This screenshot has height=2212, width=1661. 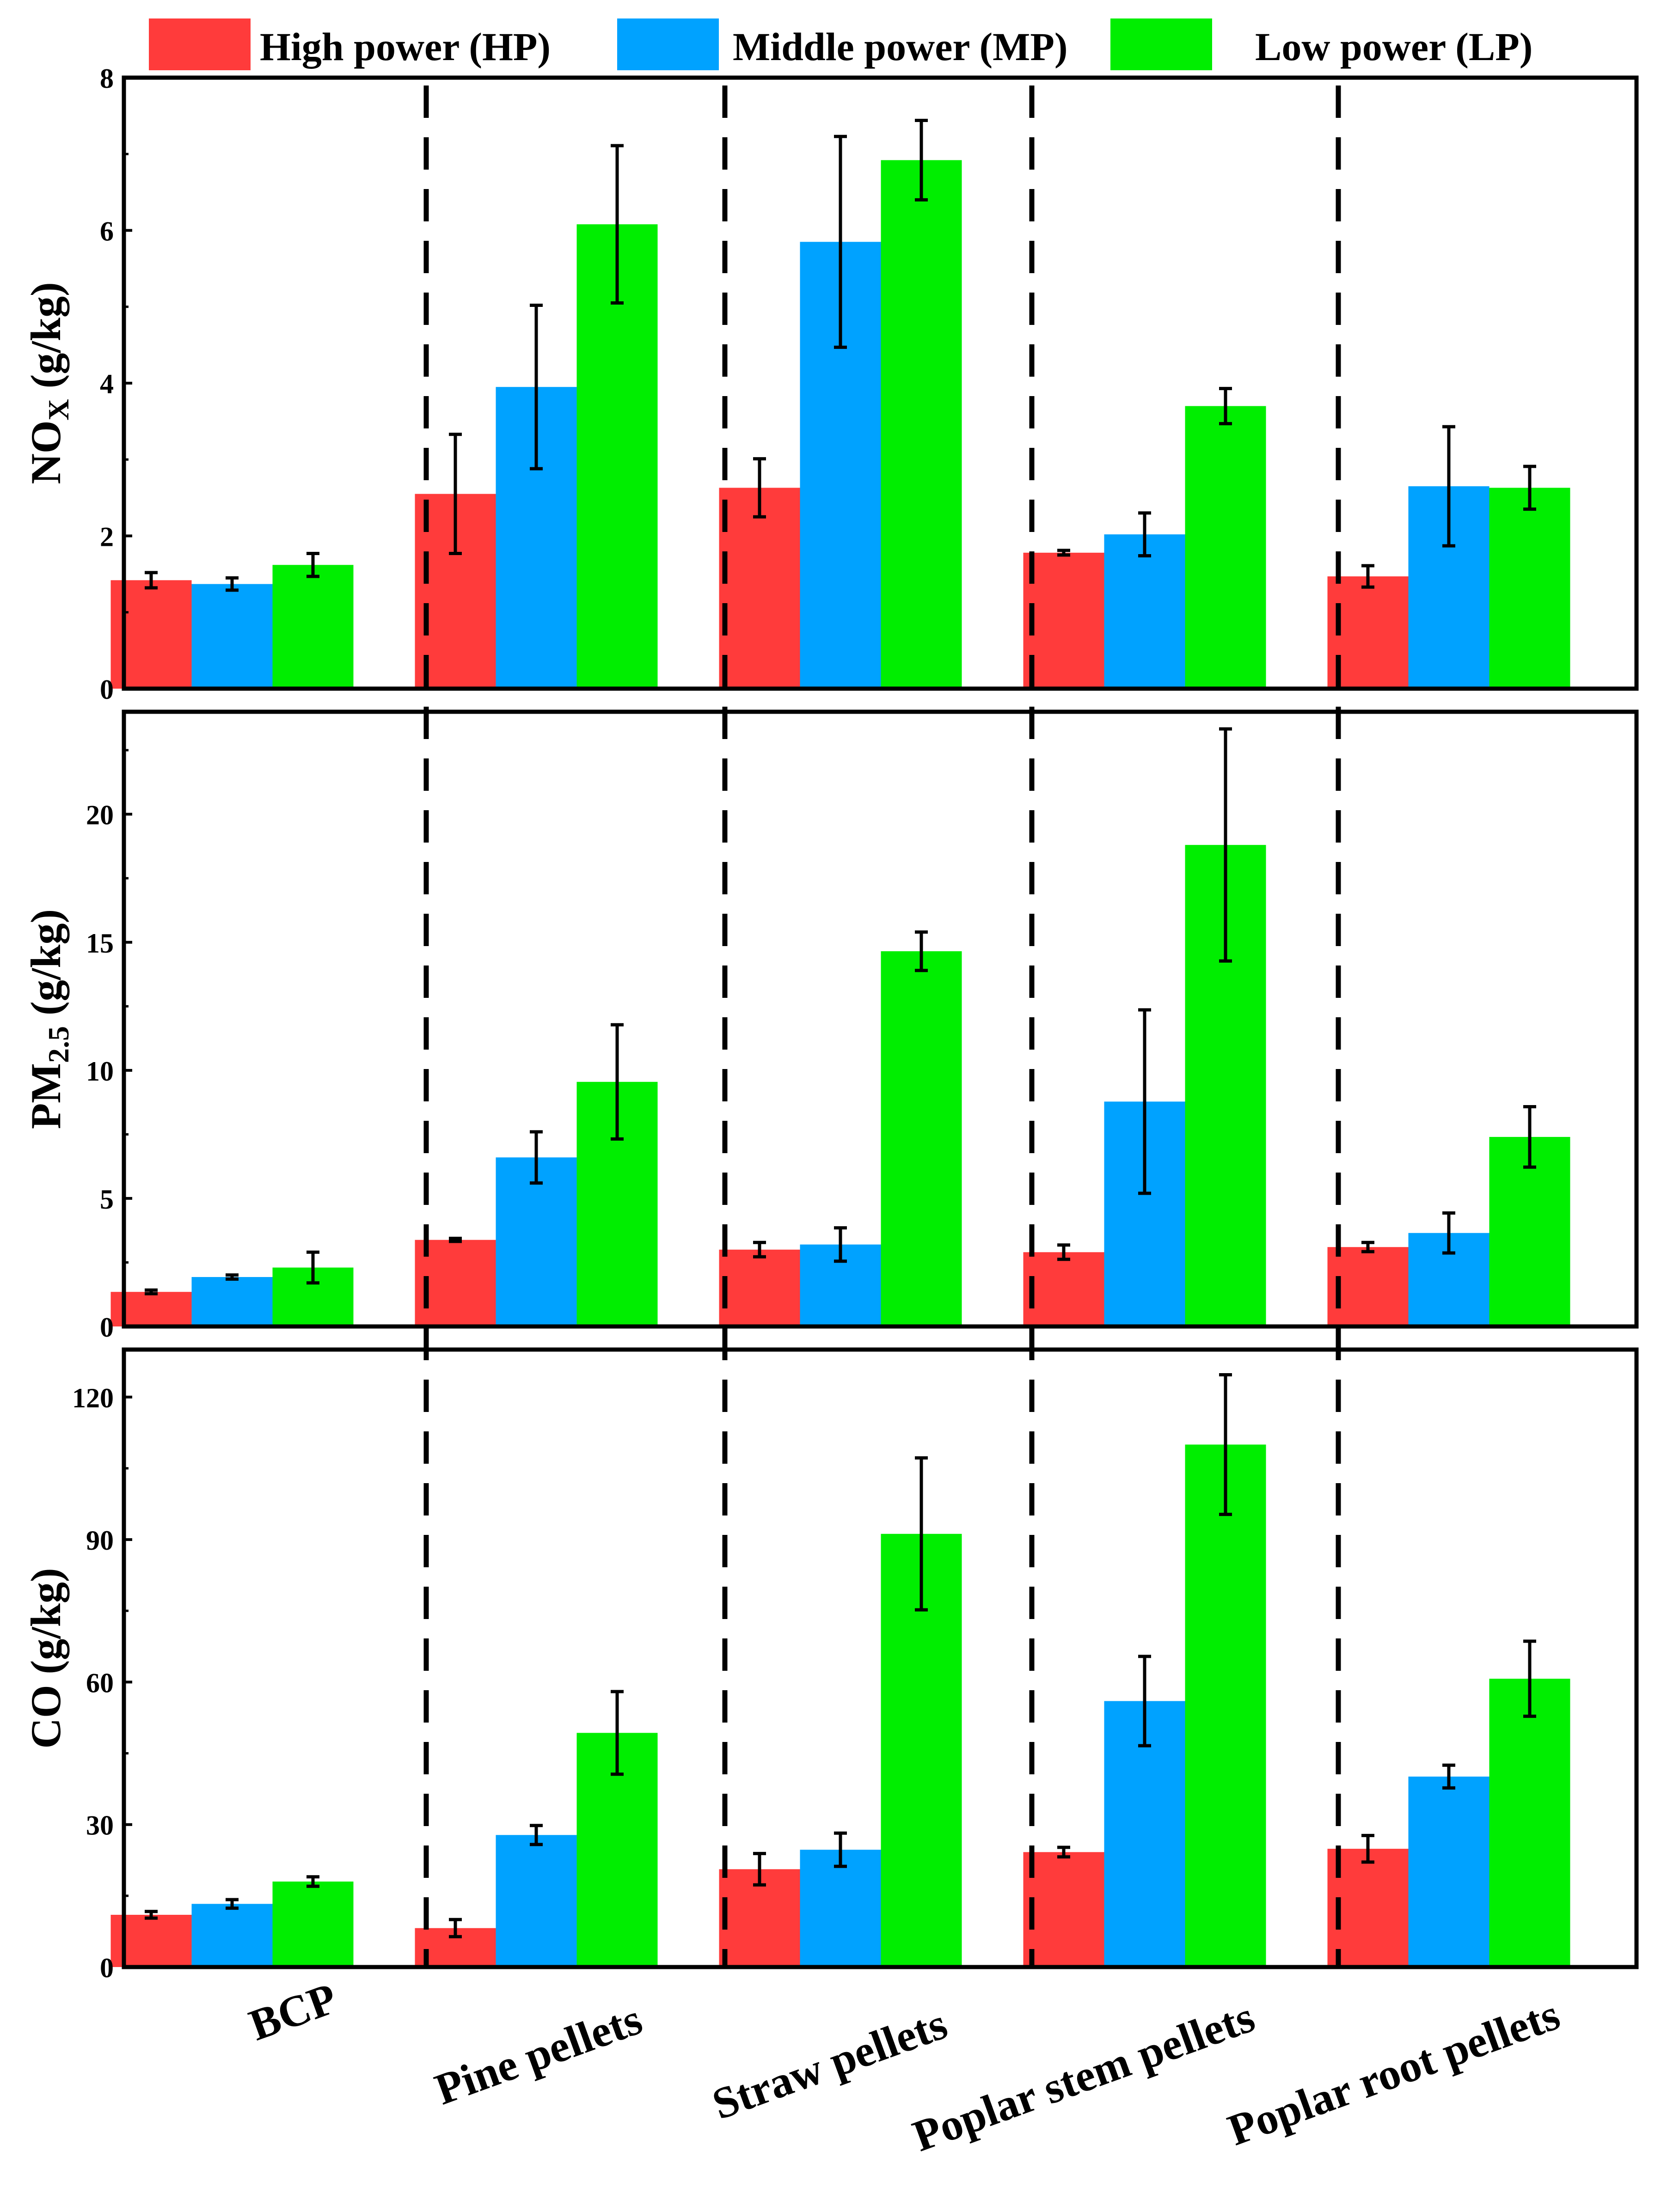 I want to click on bar-1-s2-c1, so click(x=232, y=636).